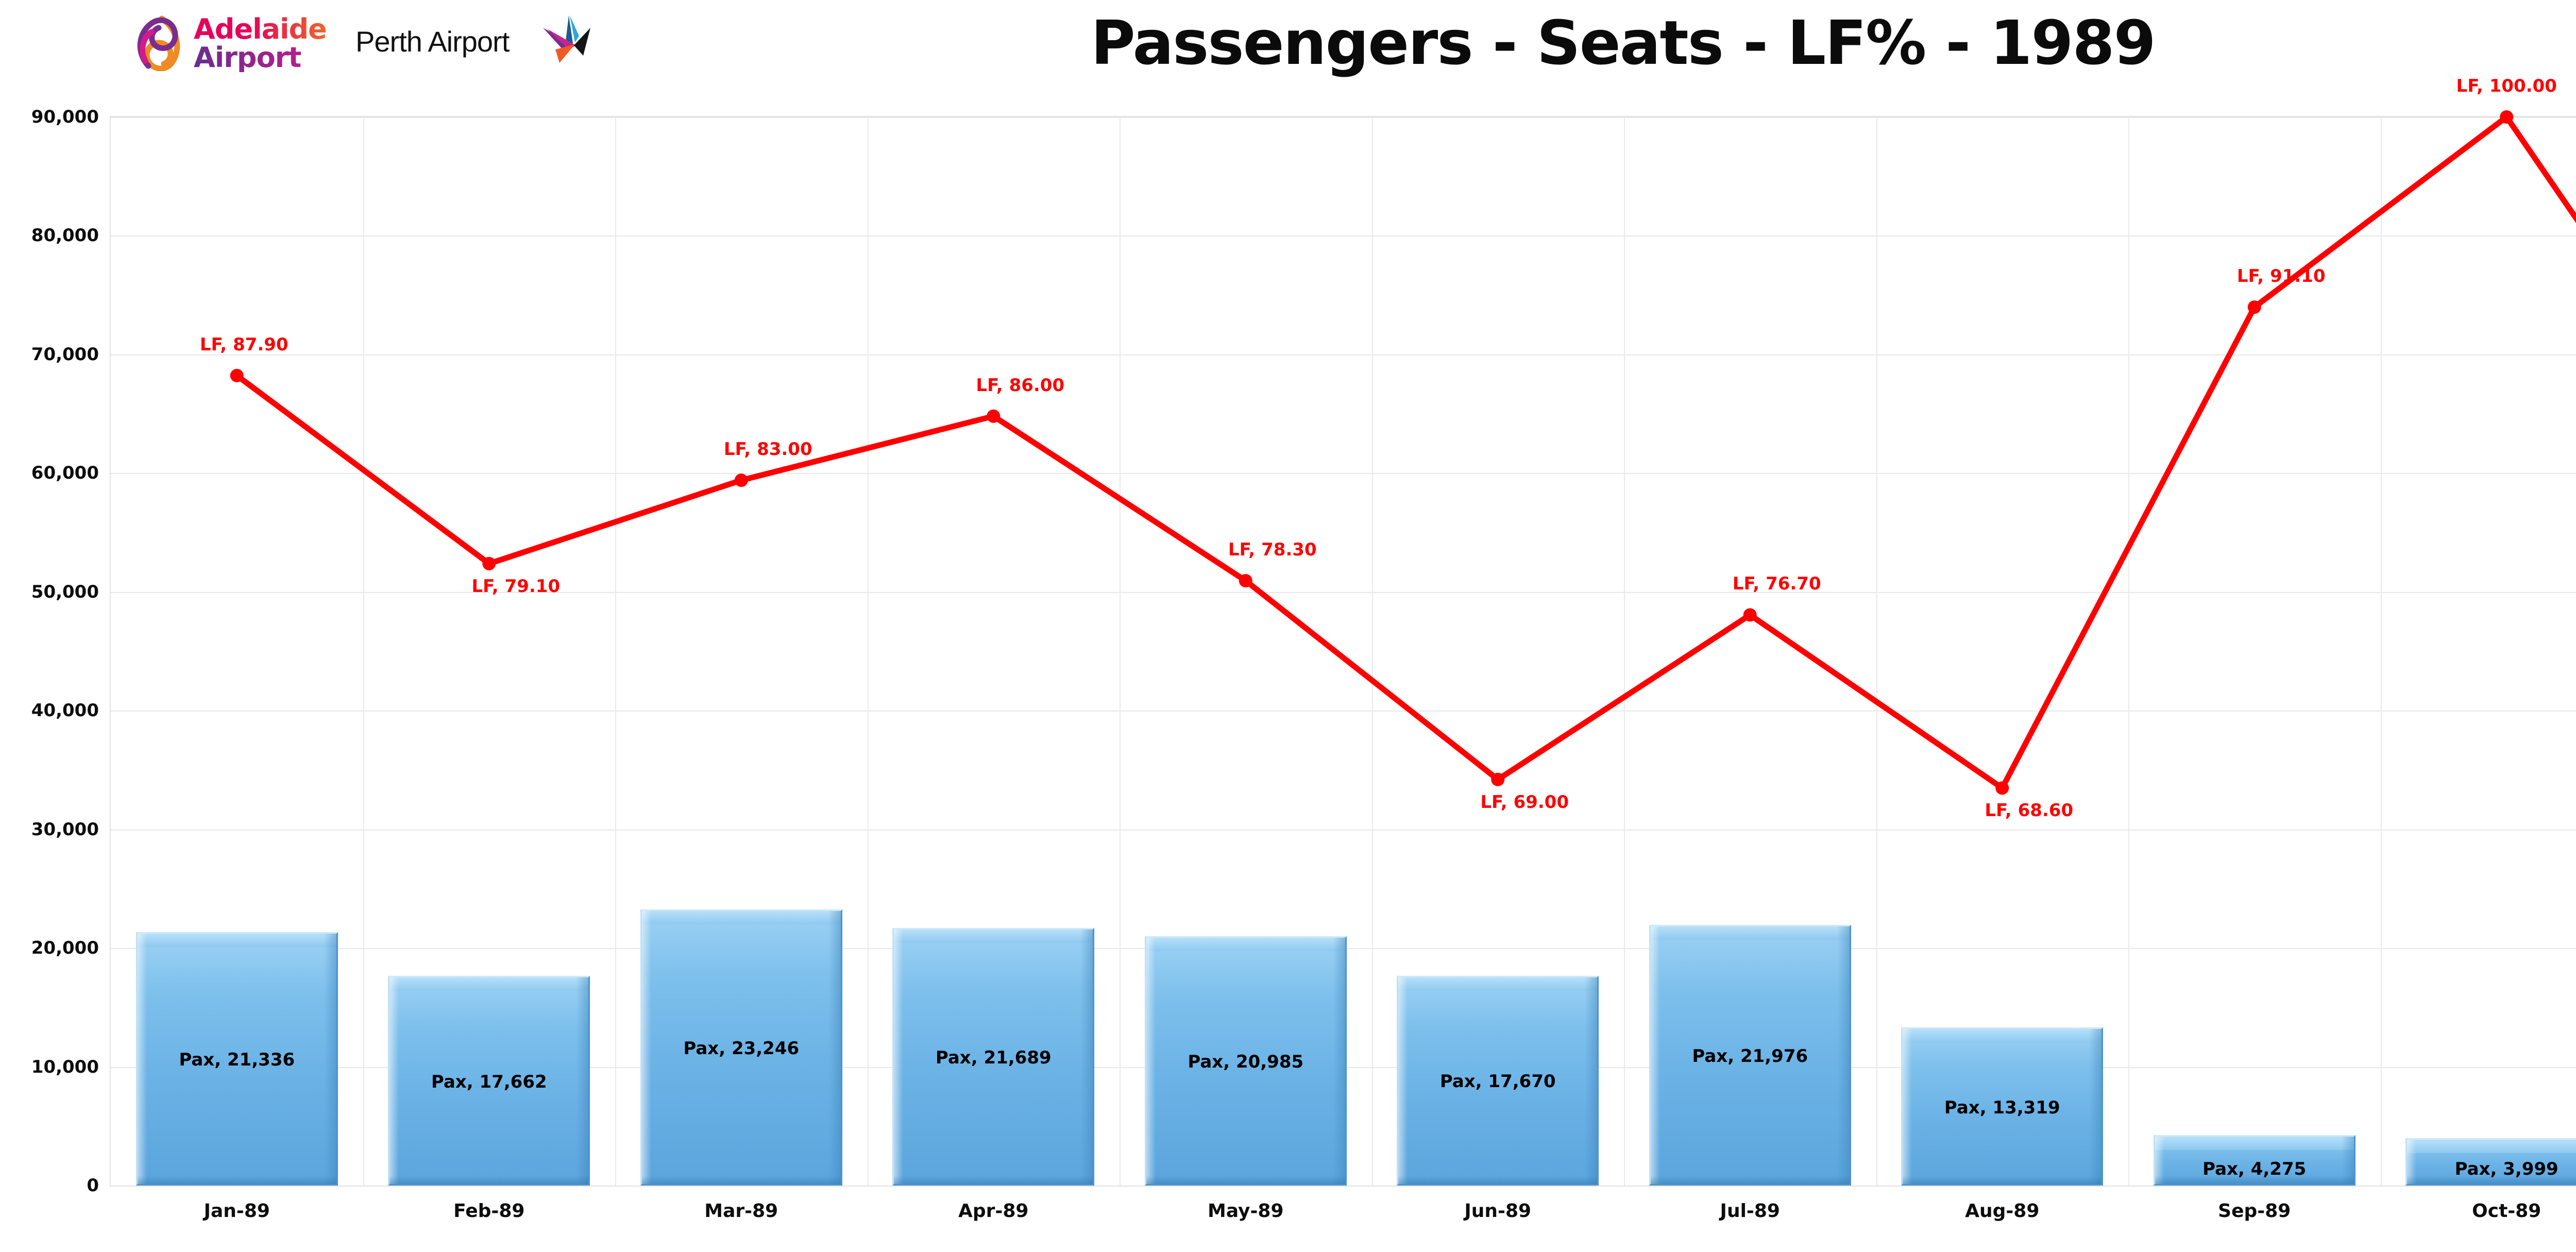 The height and width of the screenshot is (1252, 2576). I want to click on lf-data-label: LF, 86.00, so click(1020, 386).